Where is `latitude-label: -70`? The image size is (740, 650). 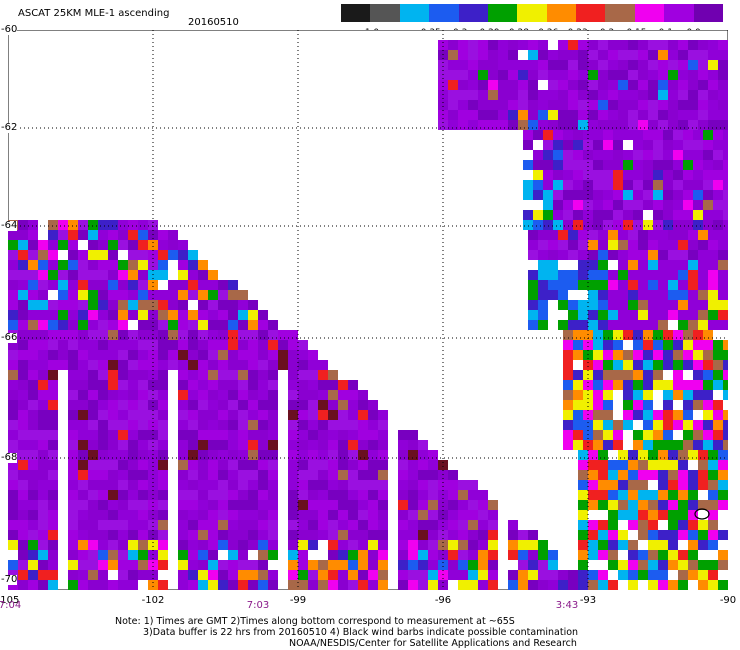 latitude-label: -70 is located at coordinates (9, 579).